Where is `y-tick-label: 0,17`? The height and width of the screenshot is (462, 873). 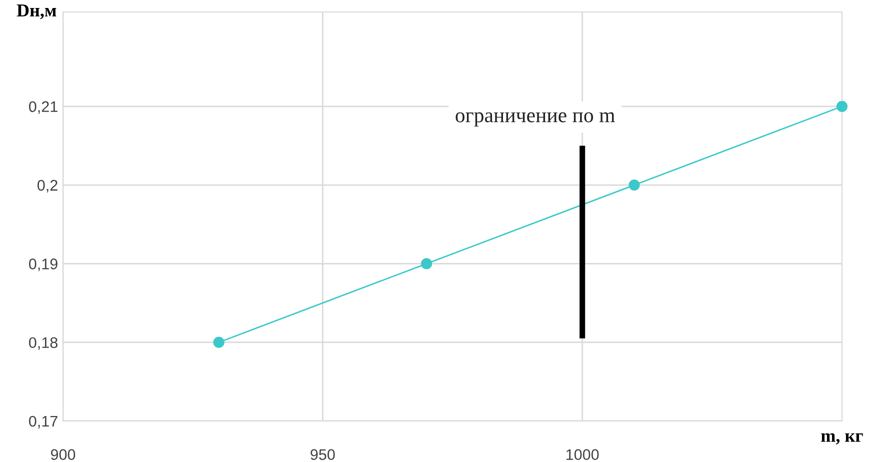 y-tick-label: 0,17 is located at coordinates (43, 422).